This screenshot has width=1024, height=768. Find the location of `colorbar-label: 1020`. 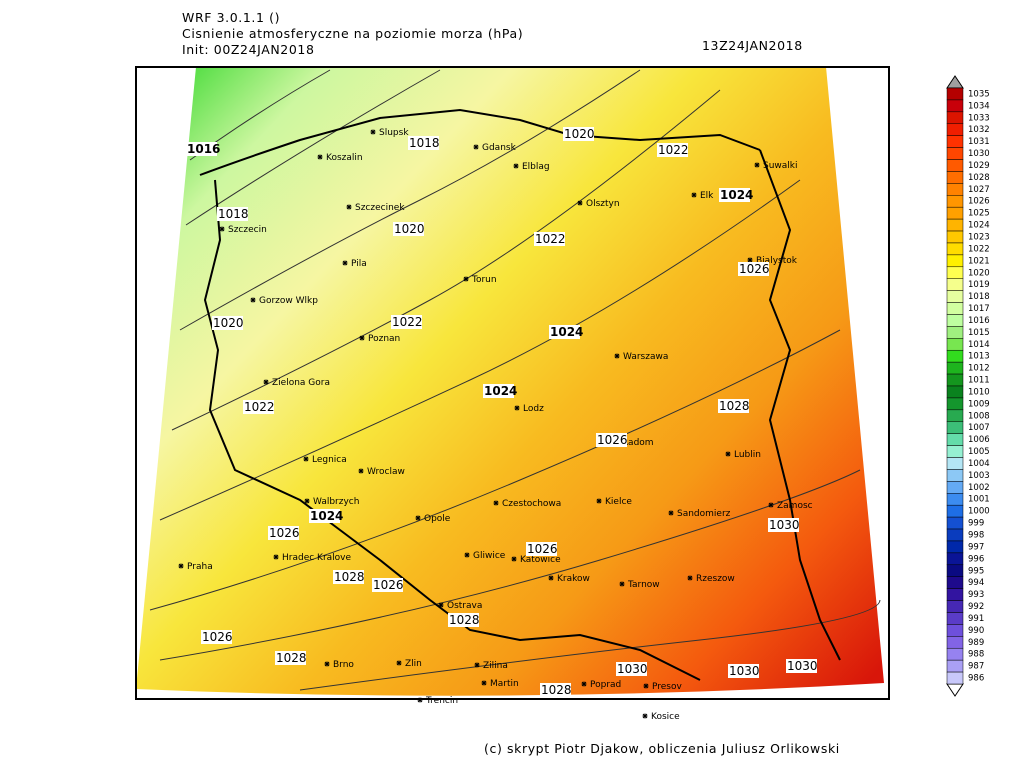

colorbar-label: 1020 is located at coordinates (979, 273).